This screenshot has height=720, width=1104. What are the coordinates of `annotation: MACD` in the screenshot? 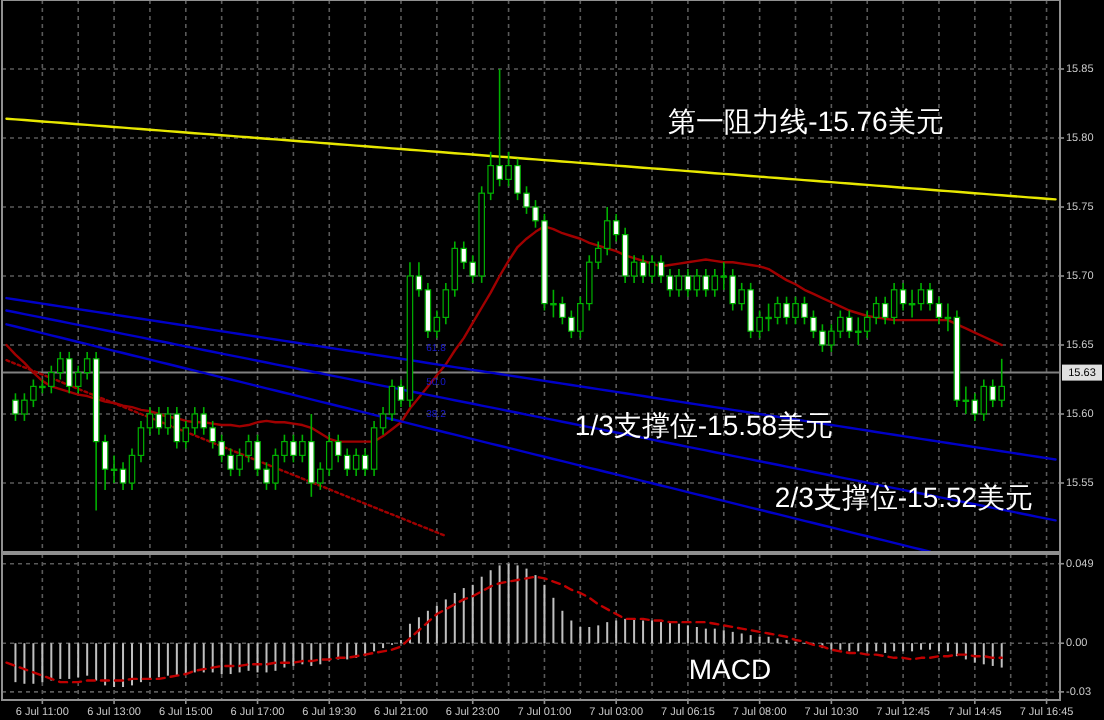 It's located at (730, 669).